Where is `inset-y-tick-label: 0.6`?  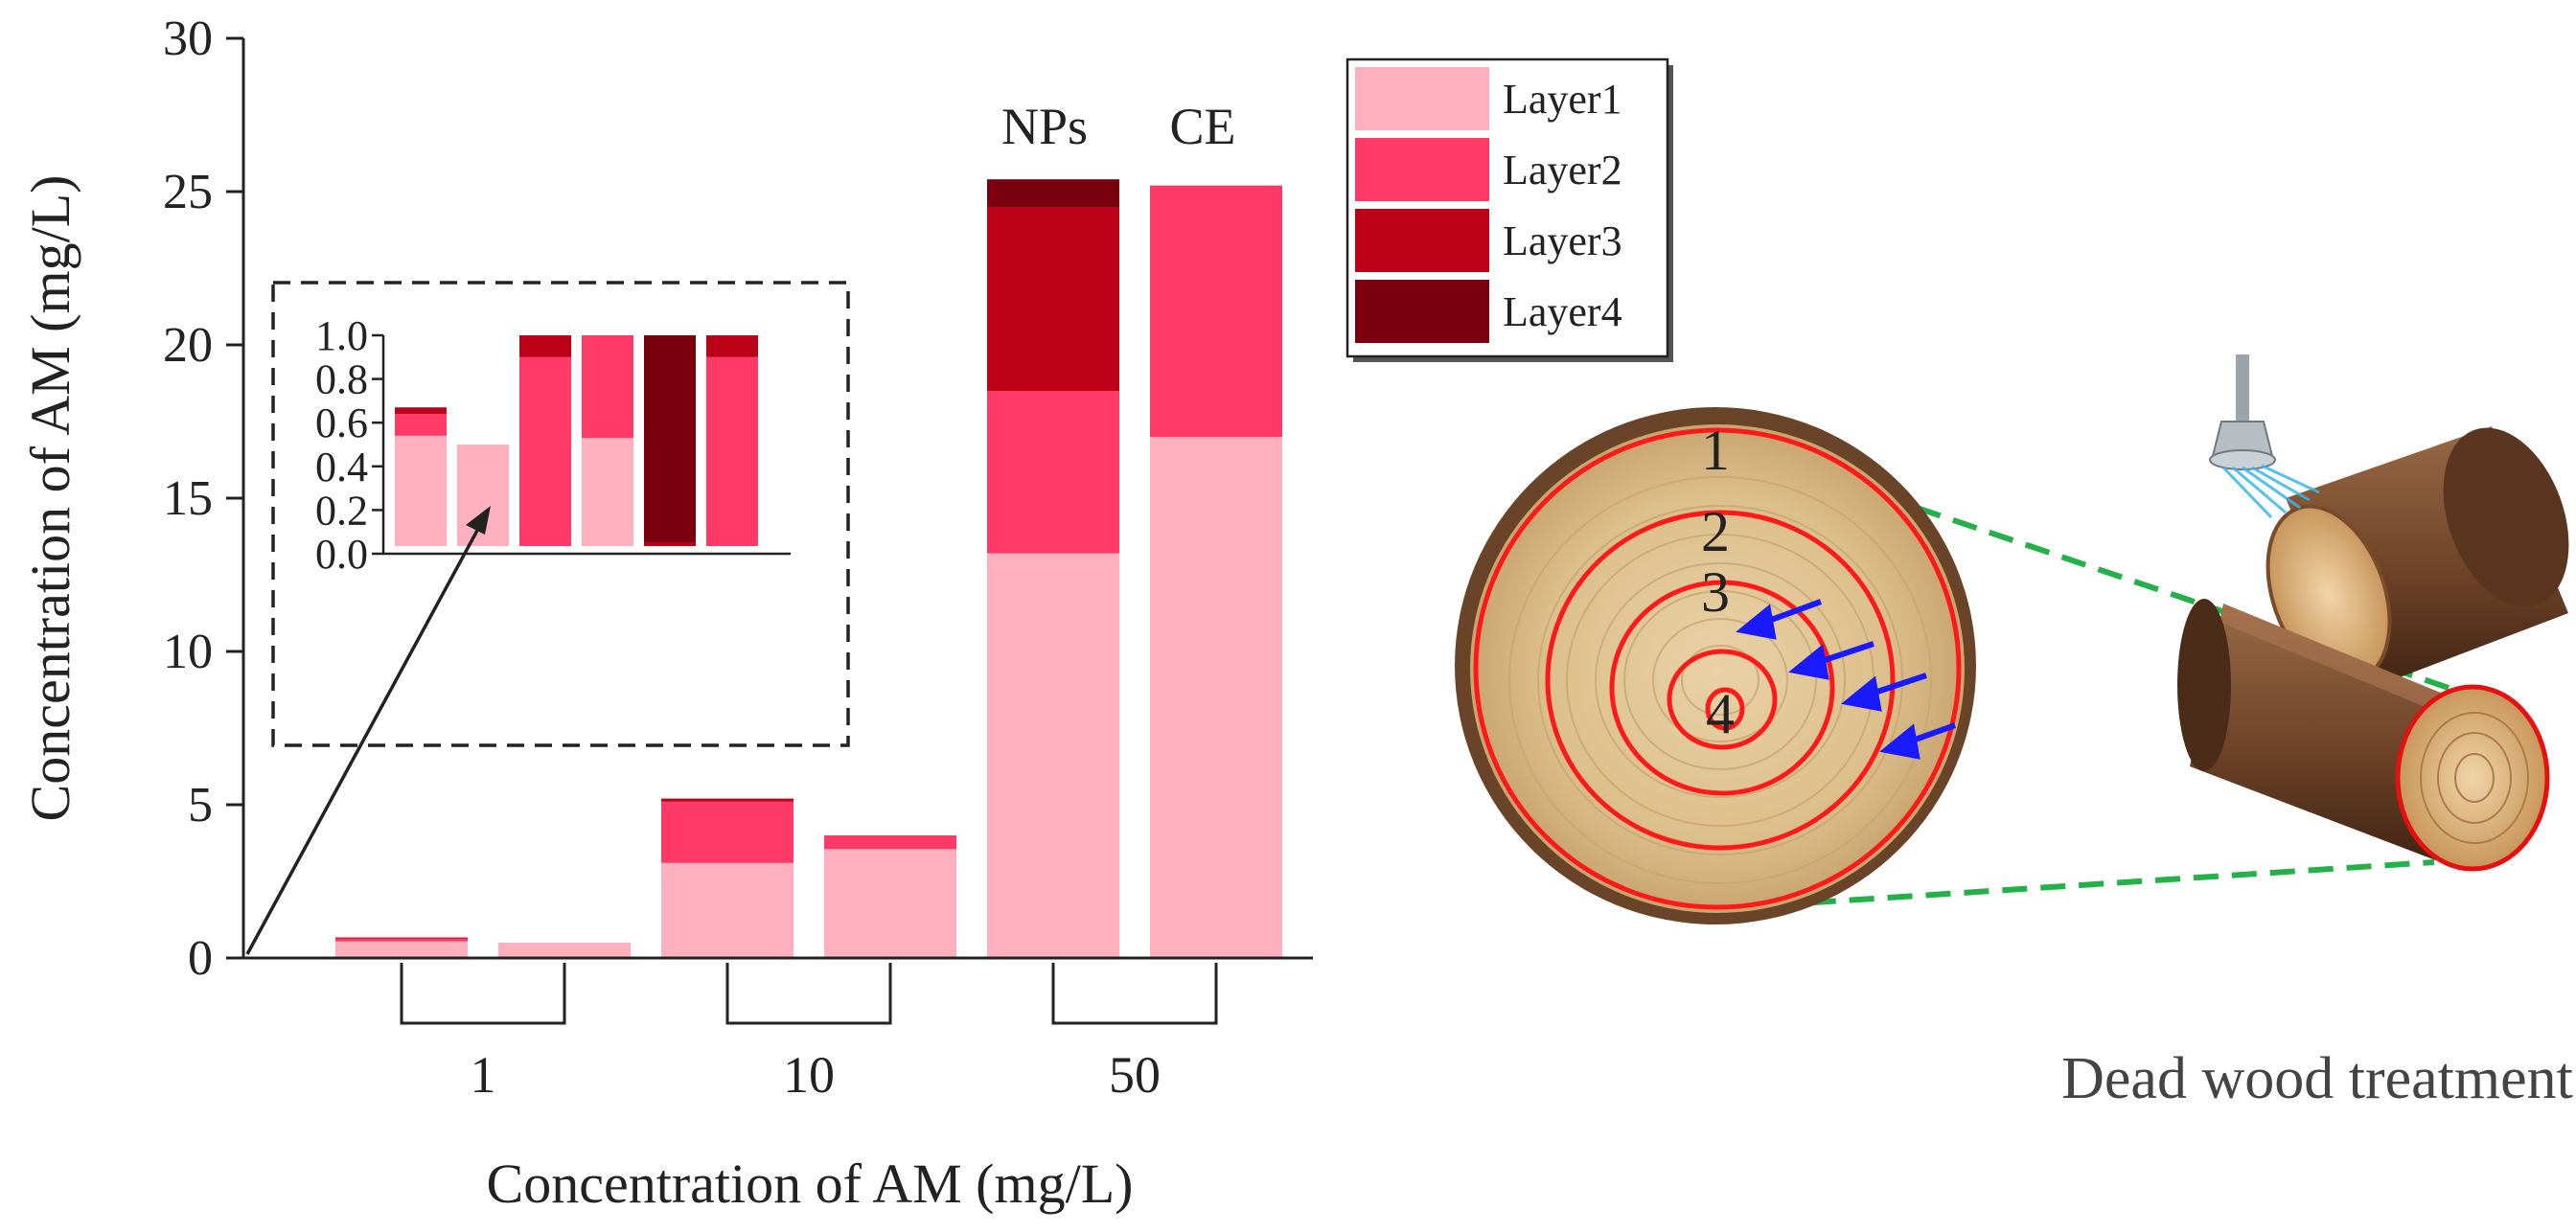 inset-y-tick-label: 0.6 is located at coordinates (341, 422).